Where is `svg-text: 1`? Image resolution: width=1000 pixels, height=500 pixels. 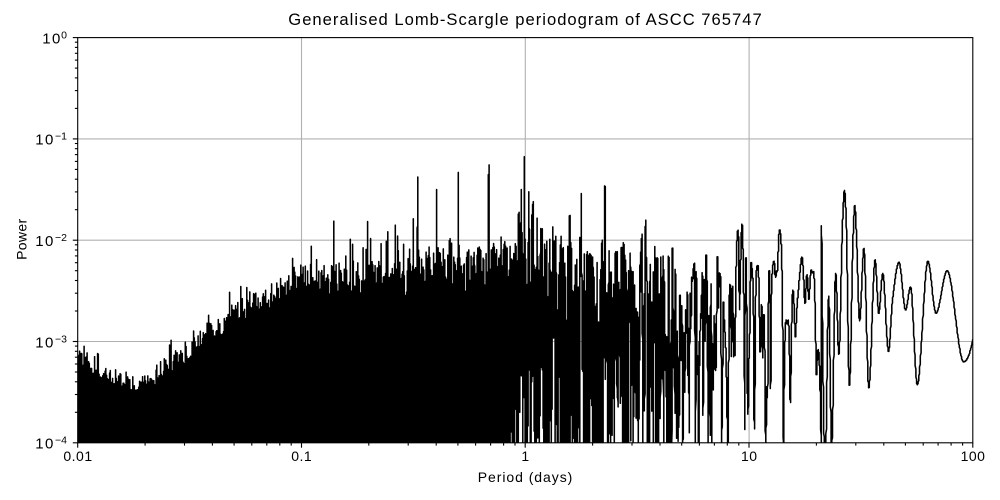
svg-text: 1 is located at coordinates (525, 456).